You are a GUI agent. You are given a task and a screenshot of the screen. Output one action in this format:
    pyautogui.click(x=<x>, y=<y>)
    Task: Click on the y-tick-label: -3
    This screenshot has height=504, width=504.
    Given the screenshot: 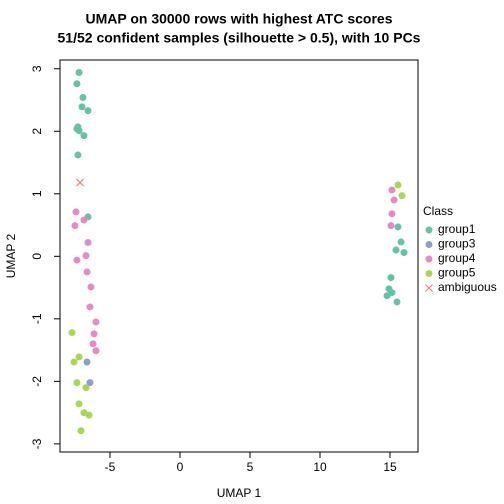 What is the action you would take?
    pyautogui.click(x=37, y=443)
    